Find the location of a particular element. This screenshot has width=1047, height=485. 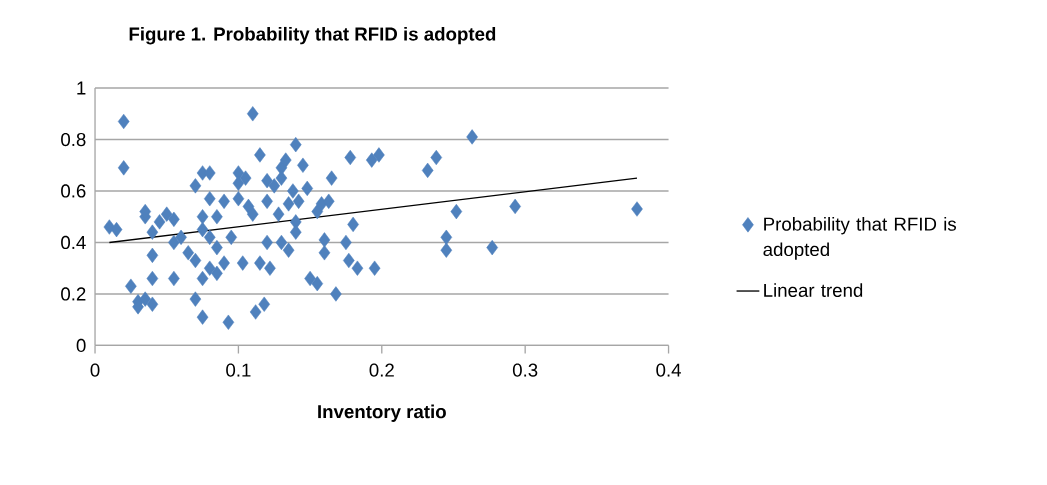

x-tick-label: 0.3 is located at coordinates (525, 370).